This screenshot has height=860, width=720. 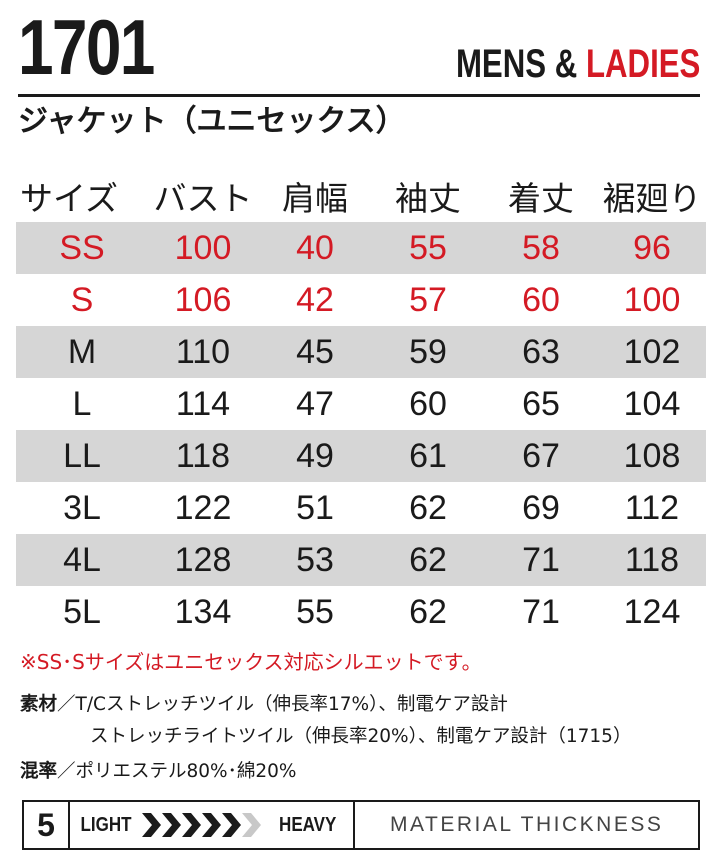 I want to click on thickness-chevrons, so click(x=201, y=825).